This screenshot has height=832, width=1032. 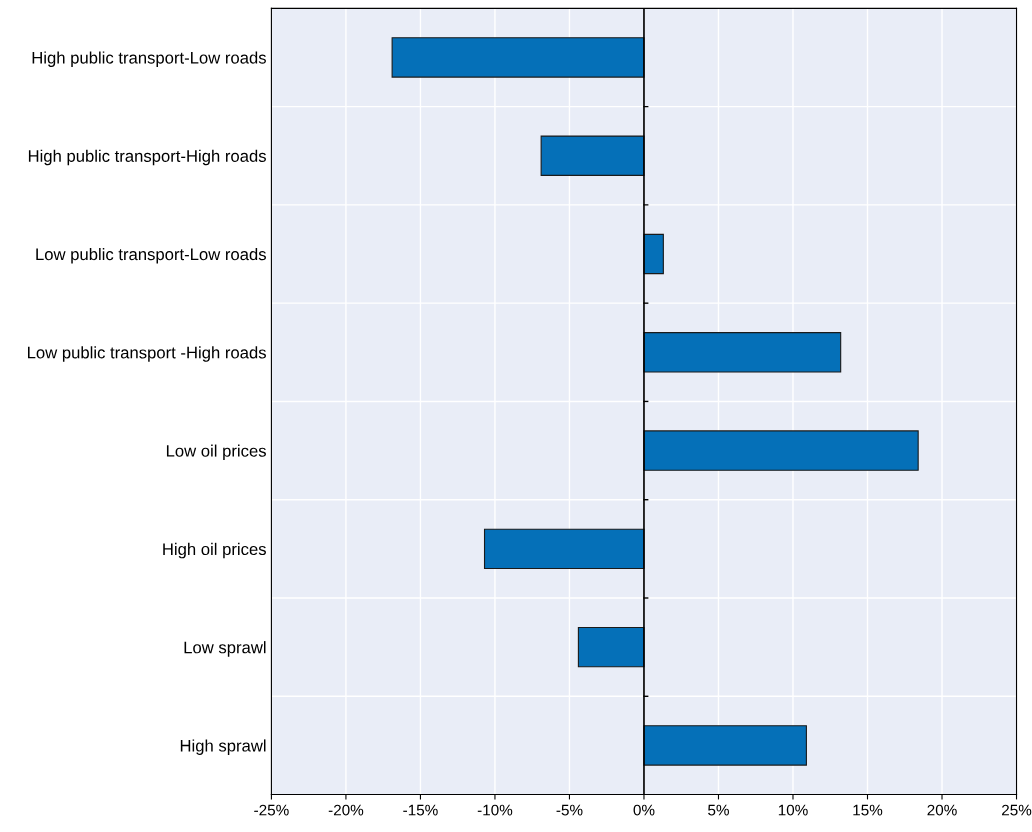 What do you see at coordinates (216, 452) in the screenshot?
I see `y-tick-label: Low oil prices` at bounding box center [216, 452].